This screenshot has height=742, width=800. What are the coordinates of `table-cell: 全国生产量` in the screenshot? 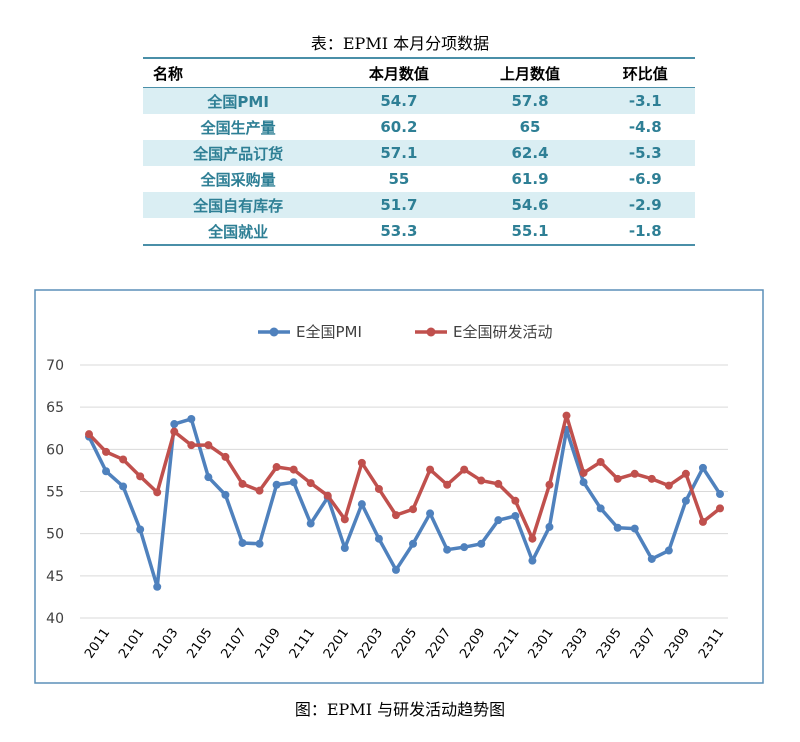 It's located at (238, 127).